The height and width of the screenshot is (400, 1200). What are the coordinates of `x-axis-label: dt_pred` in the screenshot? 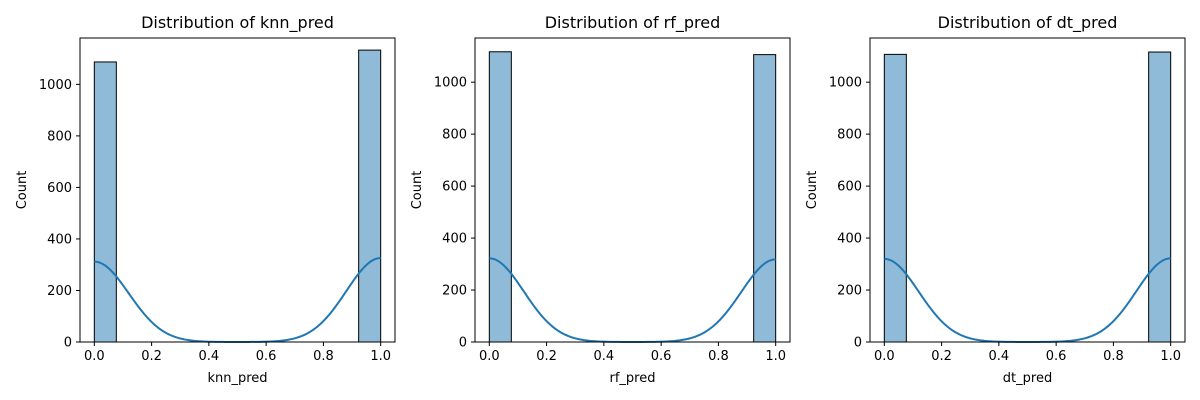 It's located at (1027, 378).